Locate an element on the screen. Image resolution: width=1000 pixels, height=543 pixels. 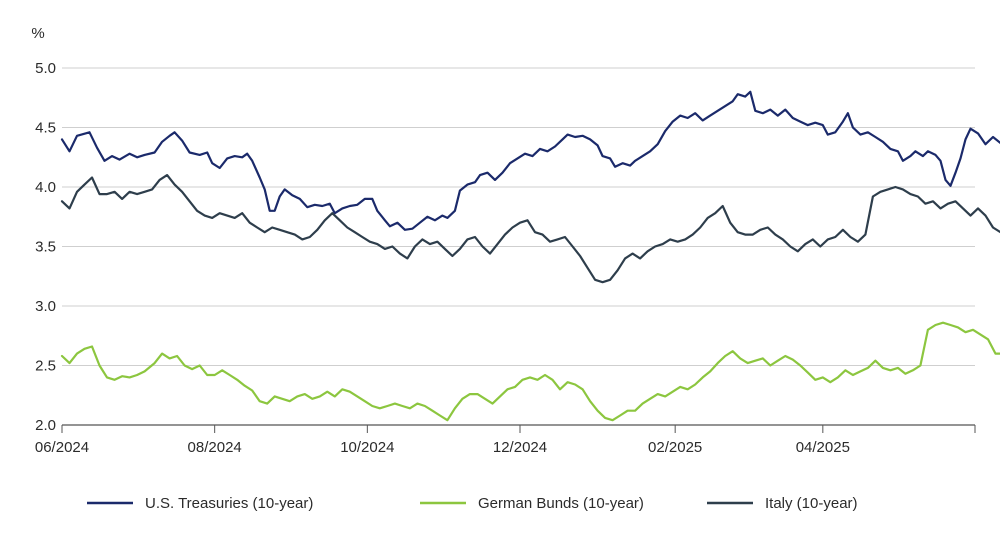
y-tick-label: 4.0 is located at coordinates (45, 187).